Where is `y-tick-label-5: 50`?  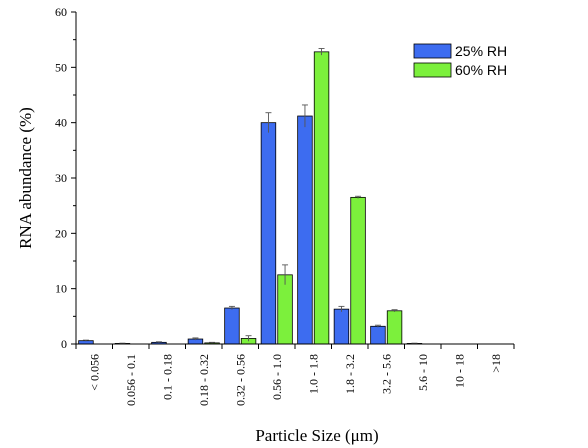
y-tick-label-5: 50 is located at coordinates (61, 67).